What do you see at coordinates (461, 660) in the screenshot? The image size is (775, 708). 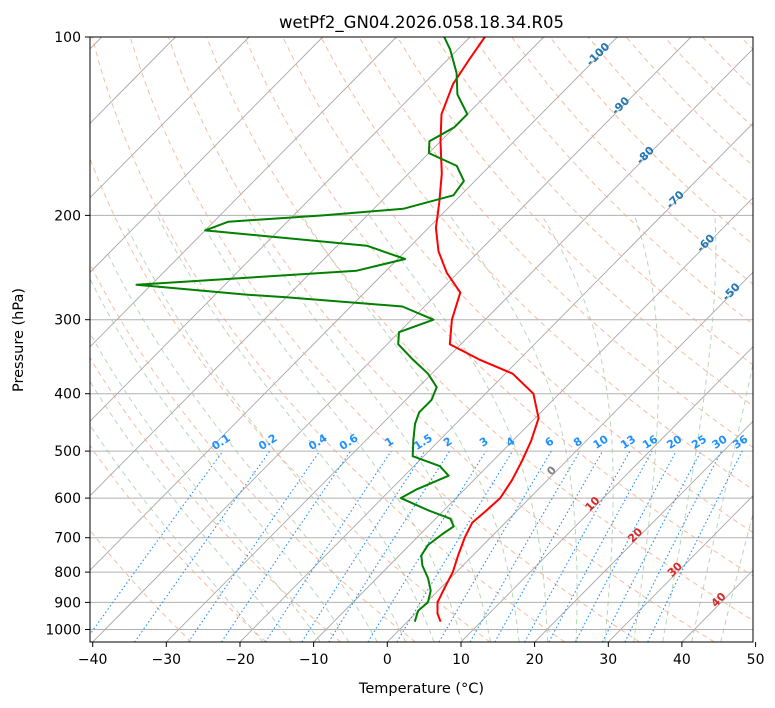 I see `x-tick-label: 10` at bounding box center [461, 660].